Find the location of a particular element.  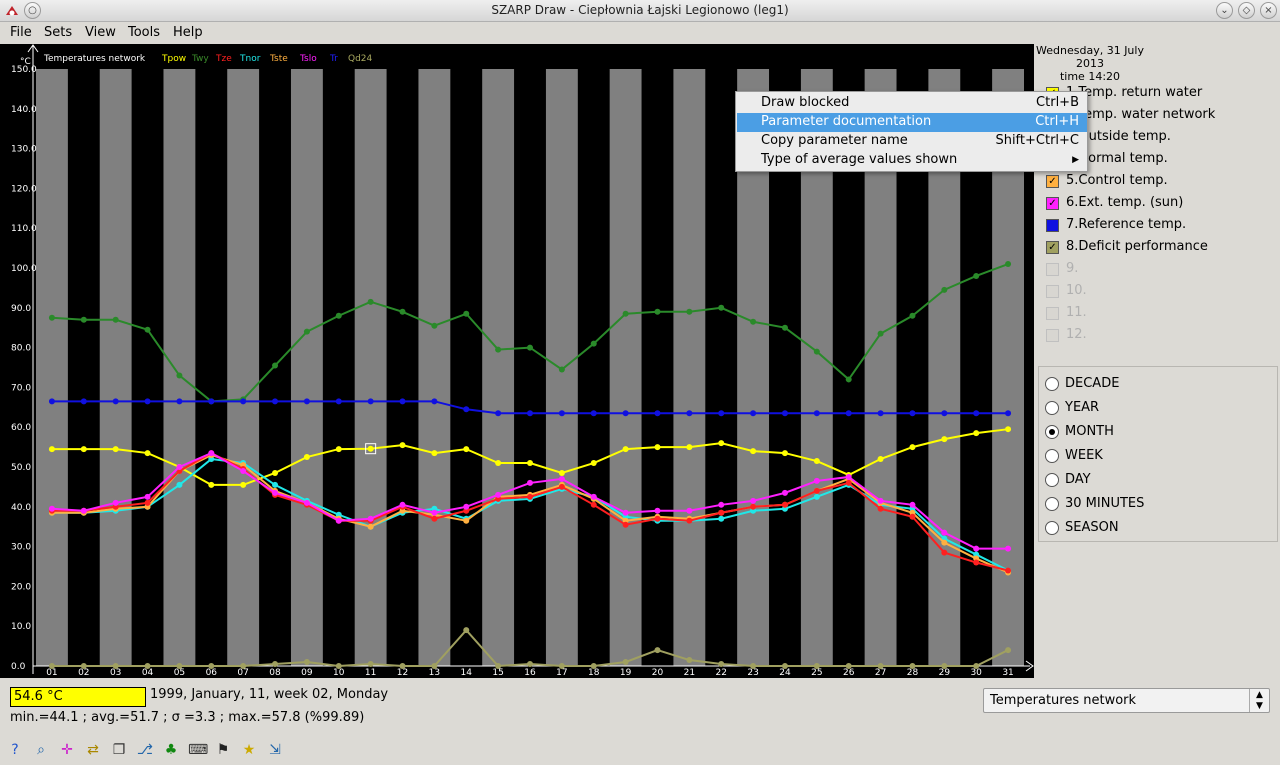

x-tick-label: 13 is located at coordinates (434, 673).